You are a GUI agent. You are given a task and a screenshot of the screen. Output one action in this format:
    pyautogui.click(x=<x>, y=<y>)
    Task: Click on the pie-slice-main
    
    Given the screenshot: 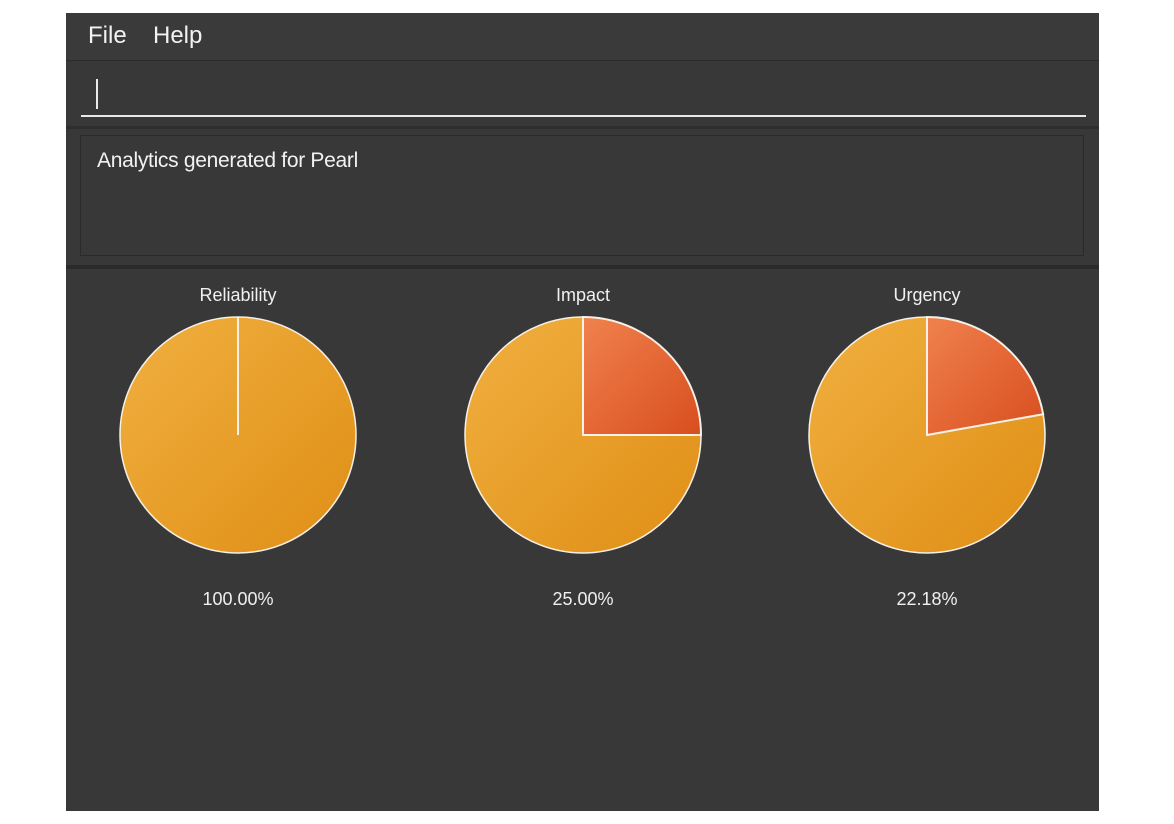 What is the action you would take?
    pyautogui.click(x=583, y=435)
    